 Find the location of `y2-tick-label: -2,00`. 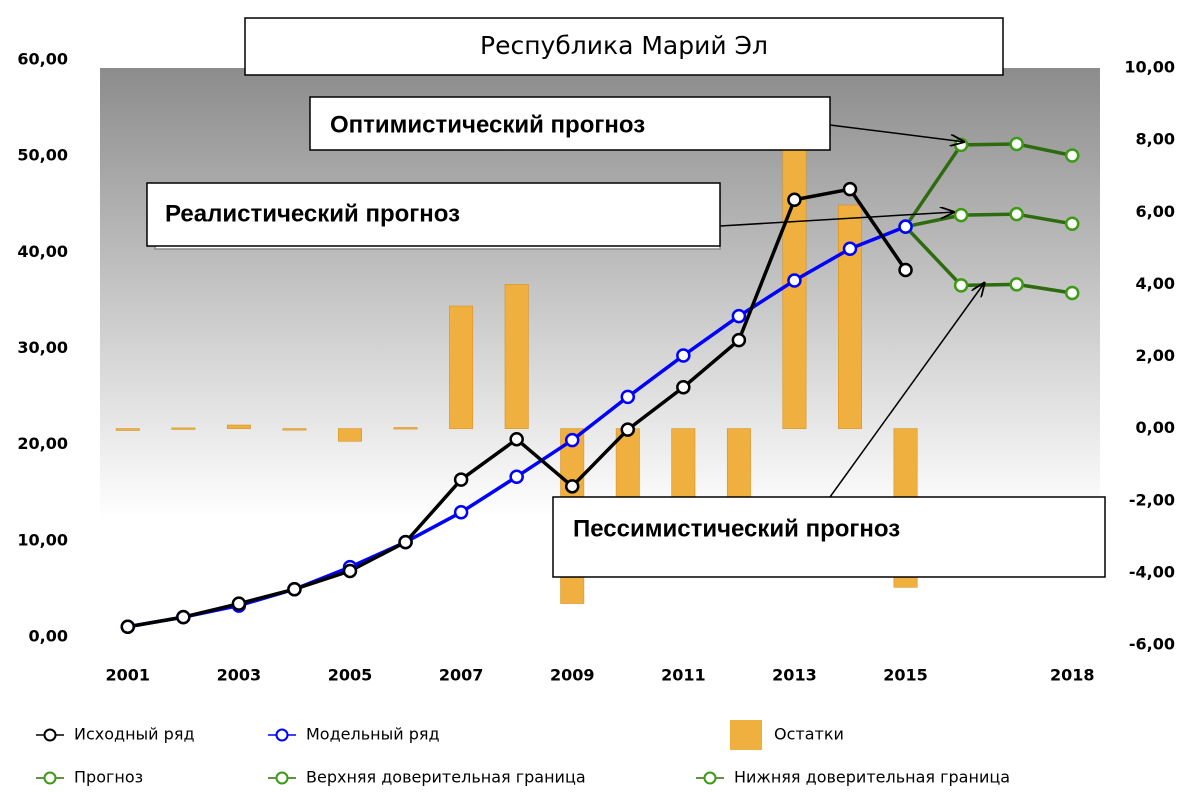

y2-tick-label: -2,00 is located at coordinates (1152, 499).